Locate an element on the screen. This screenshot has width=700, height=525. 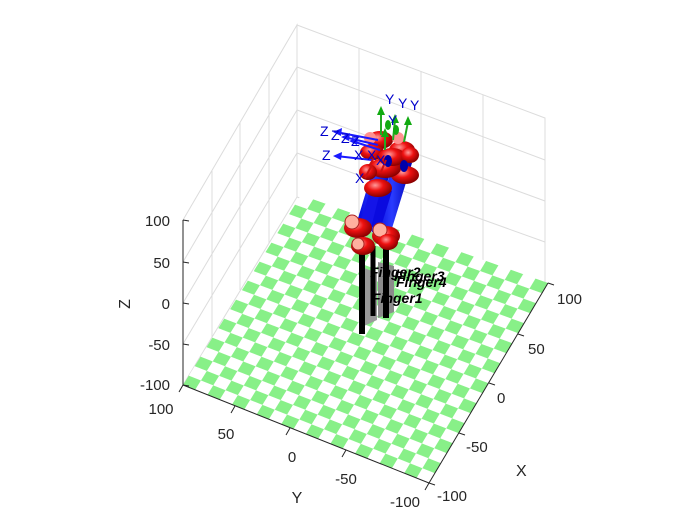
y-tick-label: -50 is located at coordinates (346, 479).